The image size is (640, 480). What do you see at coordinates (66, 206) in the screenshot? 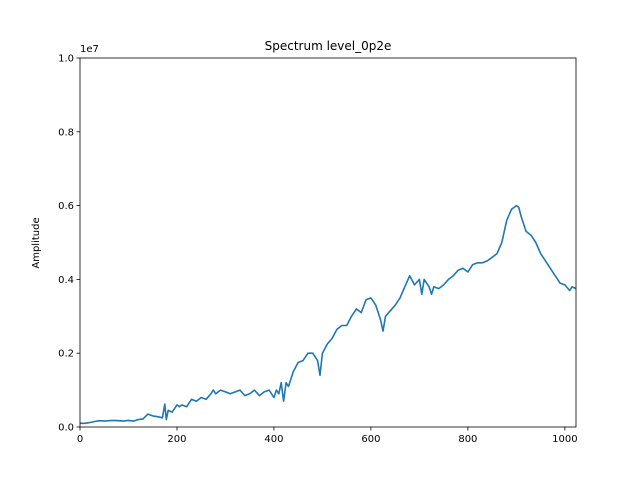
I see `y-tick-label: 0.6` at bounding box center [66, 206].